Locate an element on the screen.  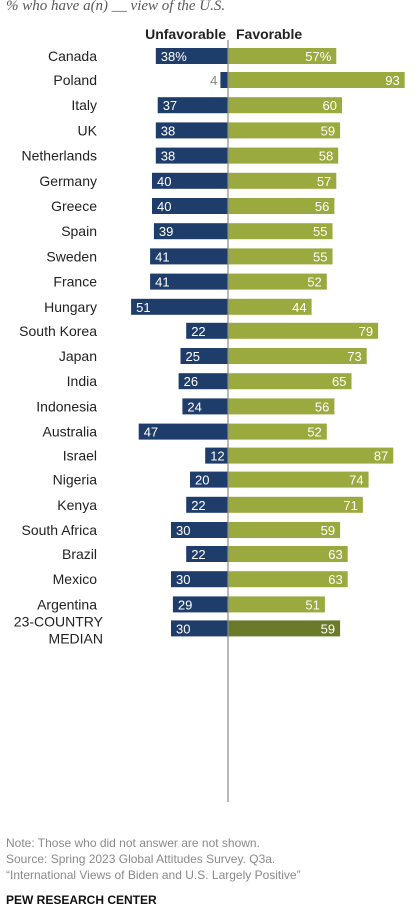
category-label: South Africa is located at coordinates (60, 530).